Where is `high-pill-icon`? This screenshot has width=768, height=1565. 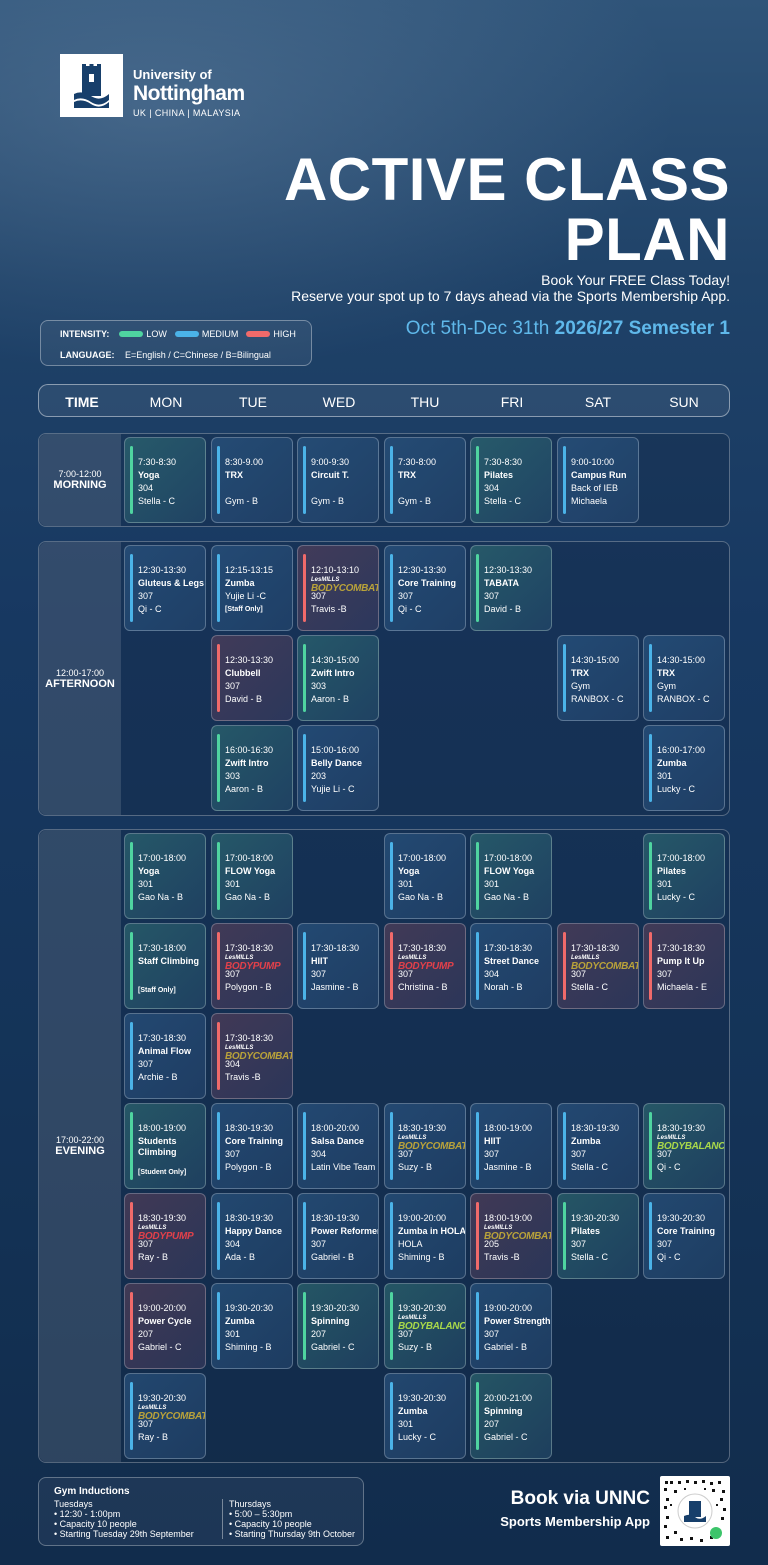
high-pill-icon is located at coordinates (258, 334).